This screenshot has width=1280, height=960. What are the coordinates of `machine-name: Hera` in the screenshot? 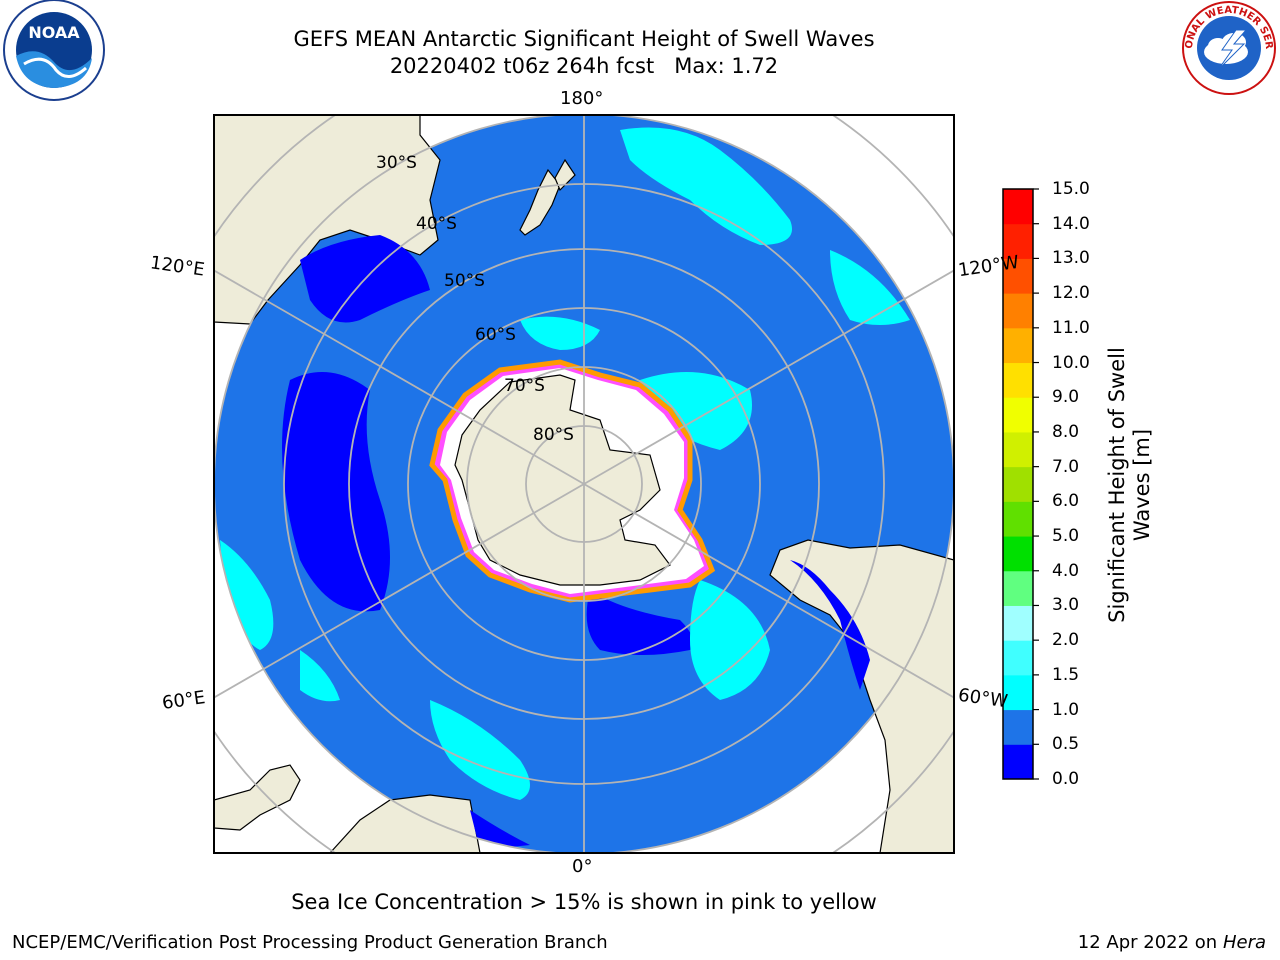 It's located at (1244, 942).